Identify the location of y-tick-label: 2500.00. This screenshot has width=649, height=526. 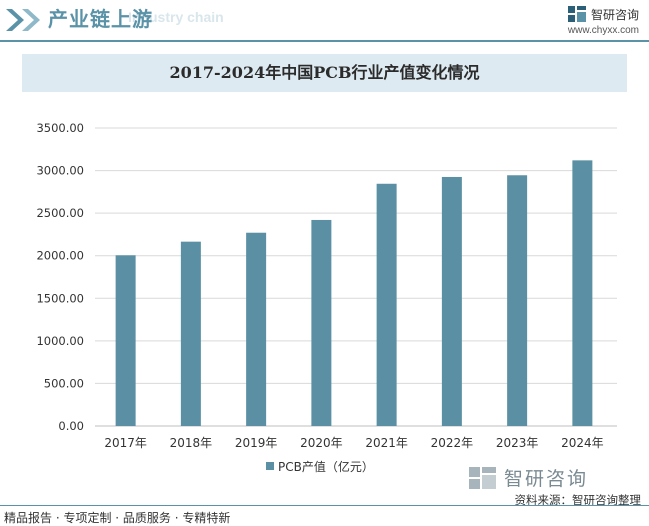
(60, 213).